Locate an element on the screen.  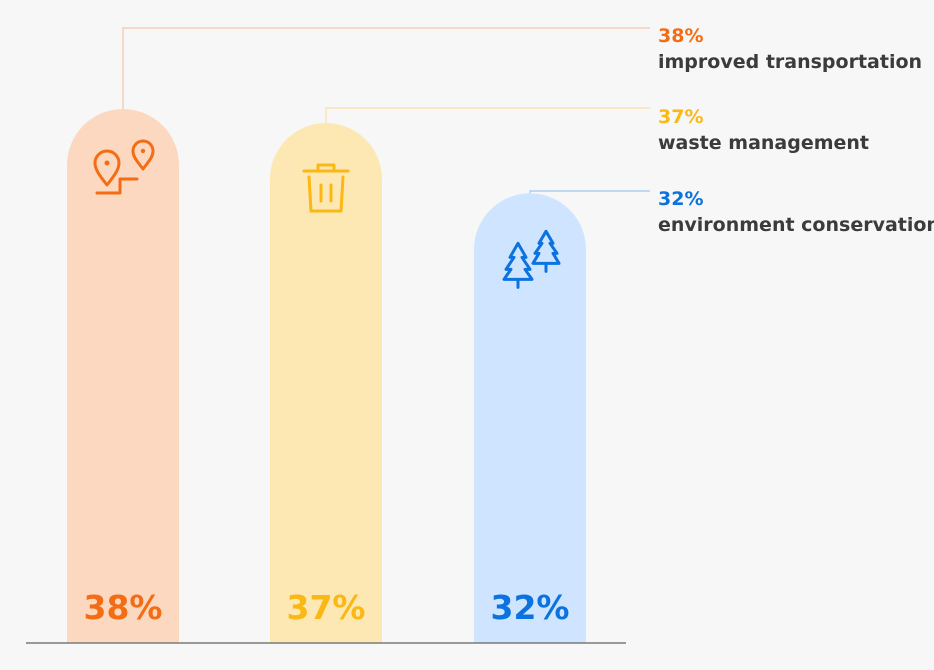
legend-item-environment: 32% environment conservation is located at coordinates (796, 213).